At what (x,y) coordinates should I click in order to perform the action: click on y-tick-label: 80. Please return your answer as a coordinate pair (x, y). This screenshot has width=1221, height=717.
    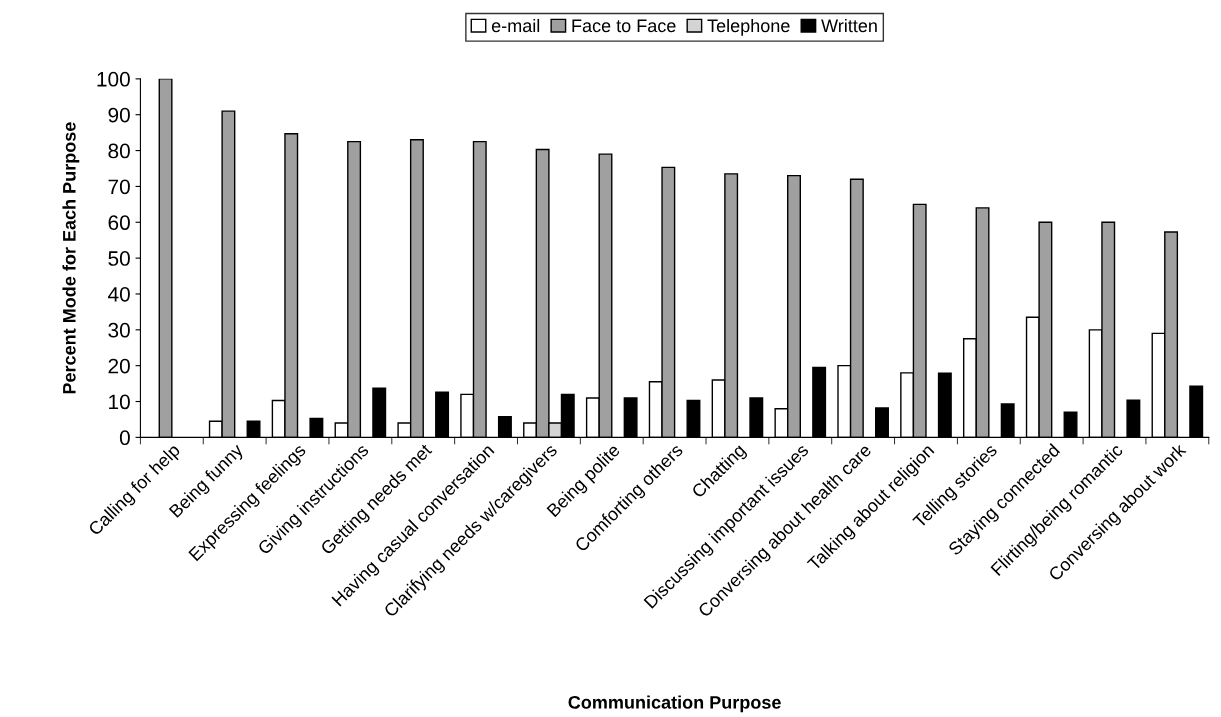
    Looking at the image, I should click on (119, 151).